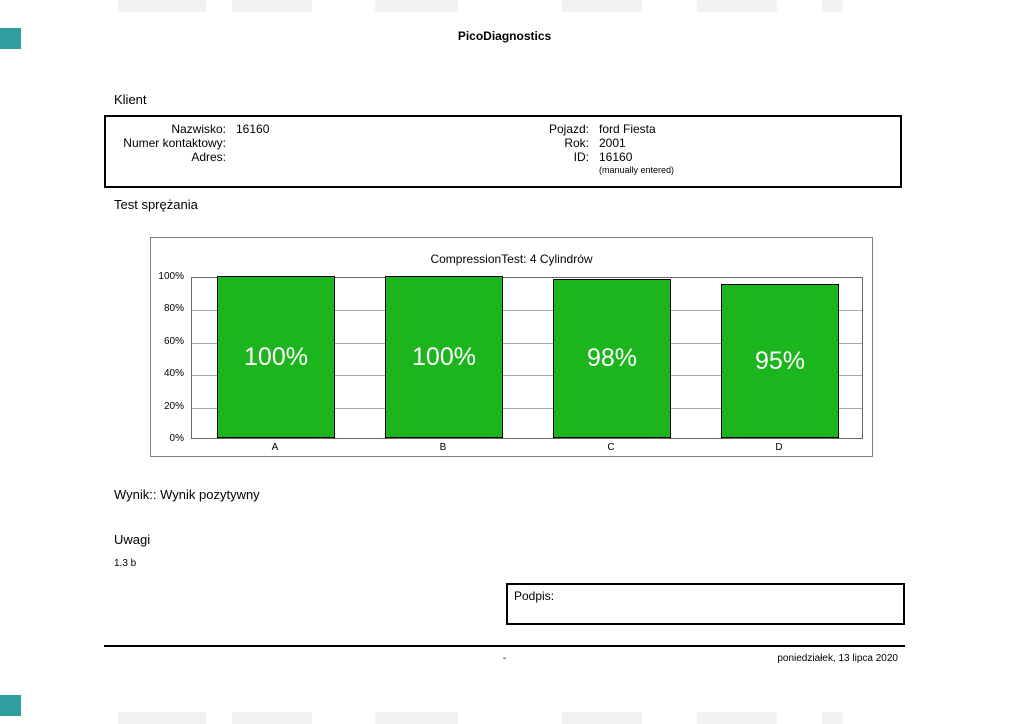 This screenshot has width=1024, height=724. I want to click on client-phone-row: Numer kontaktowy:, so click(191, 143).